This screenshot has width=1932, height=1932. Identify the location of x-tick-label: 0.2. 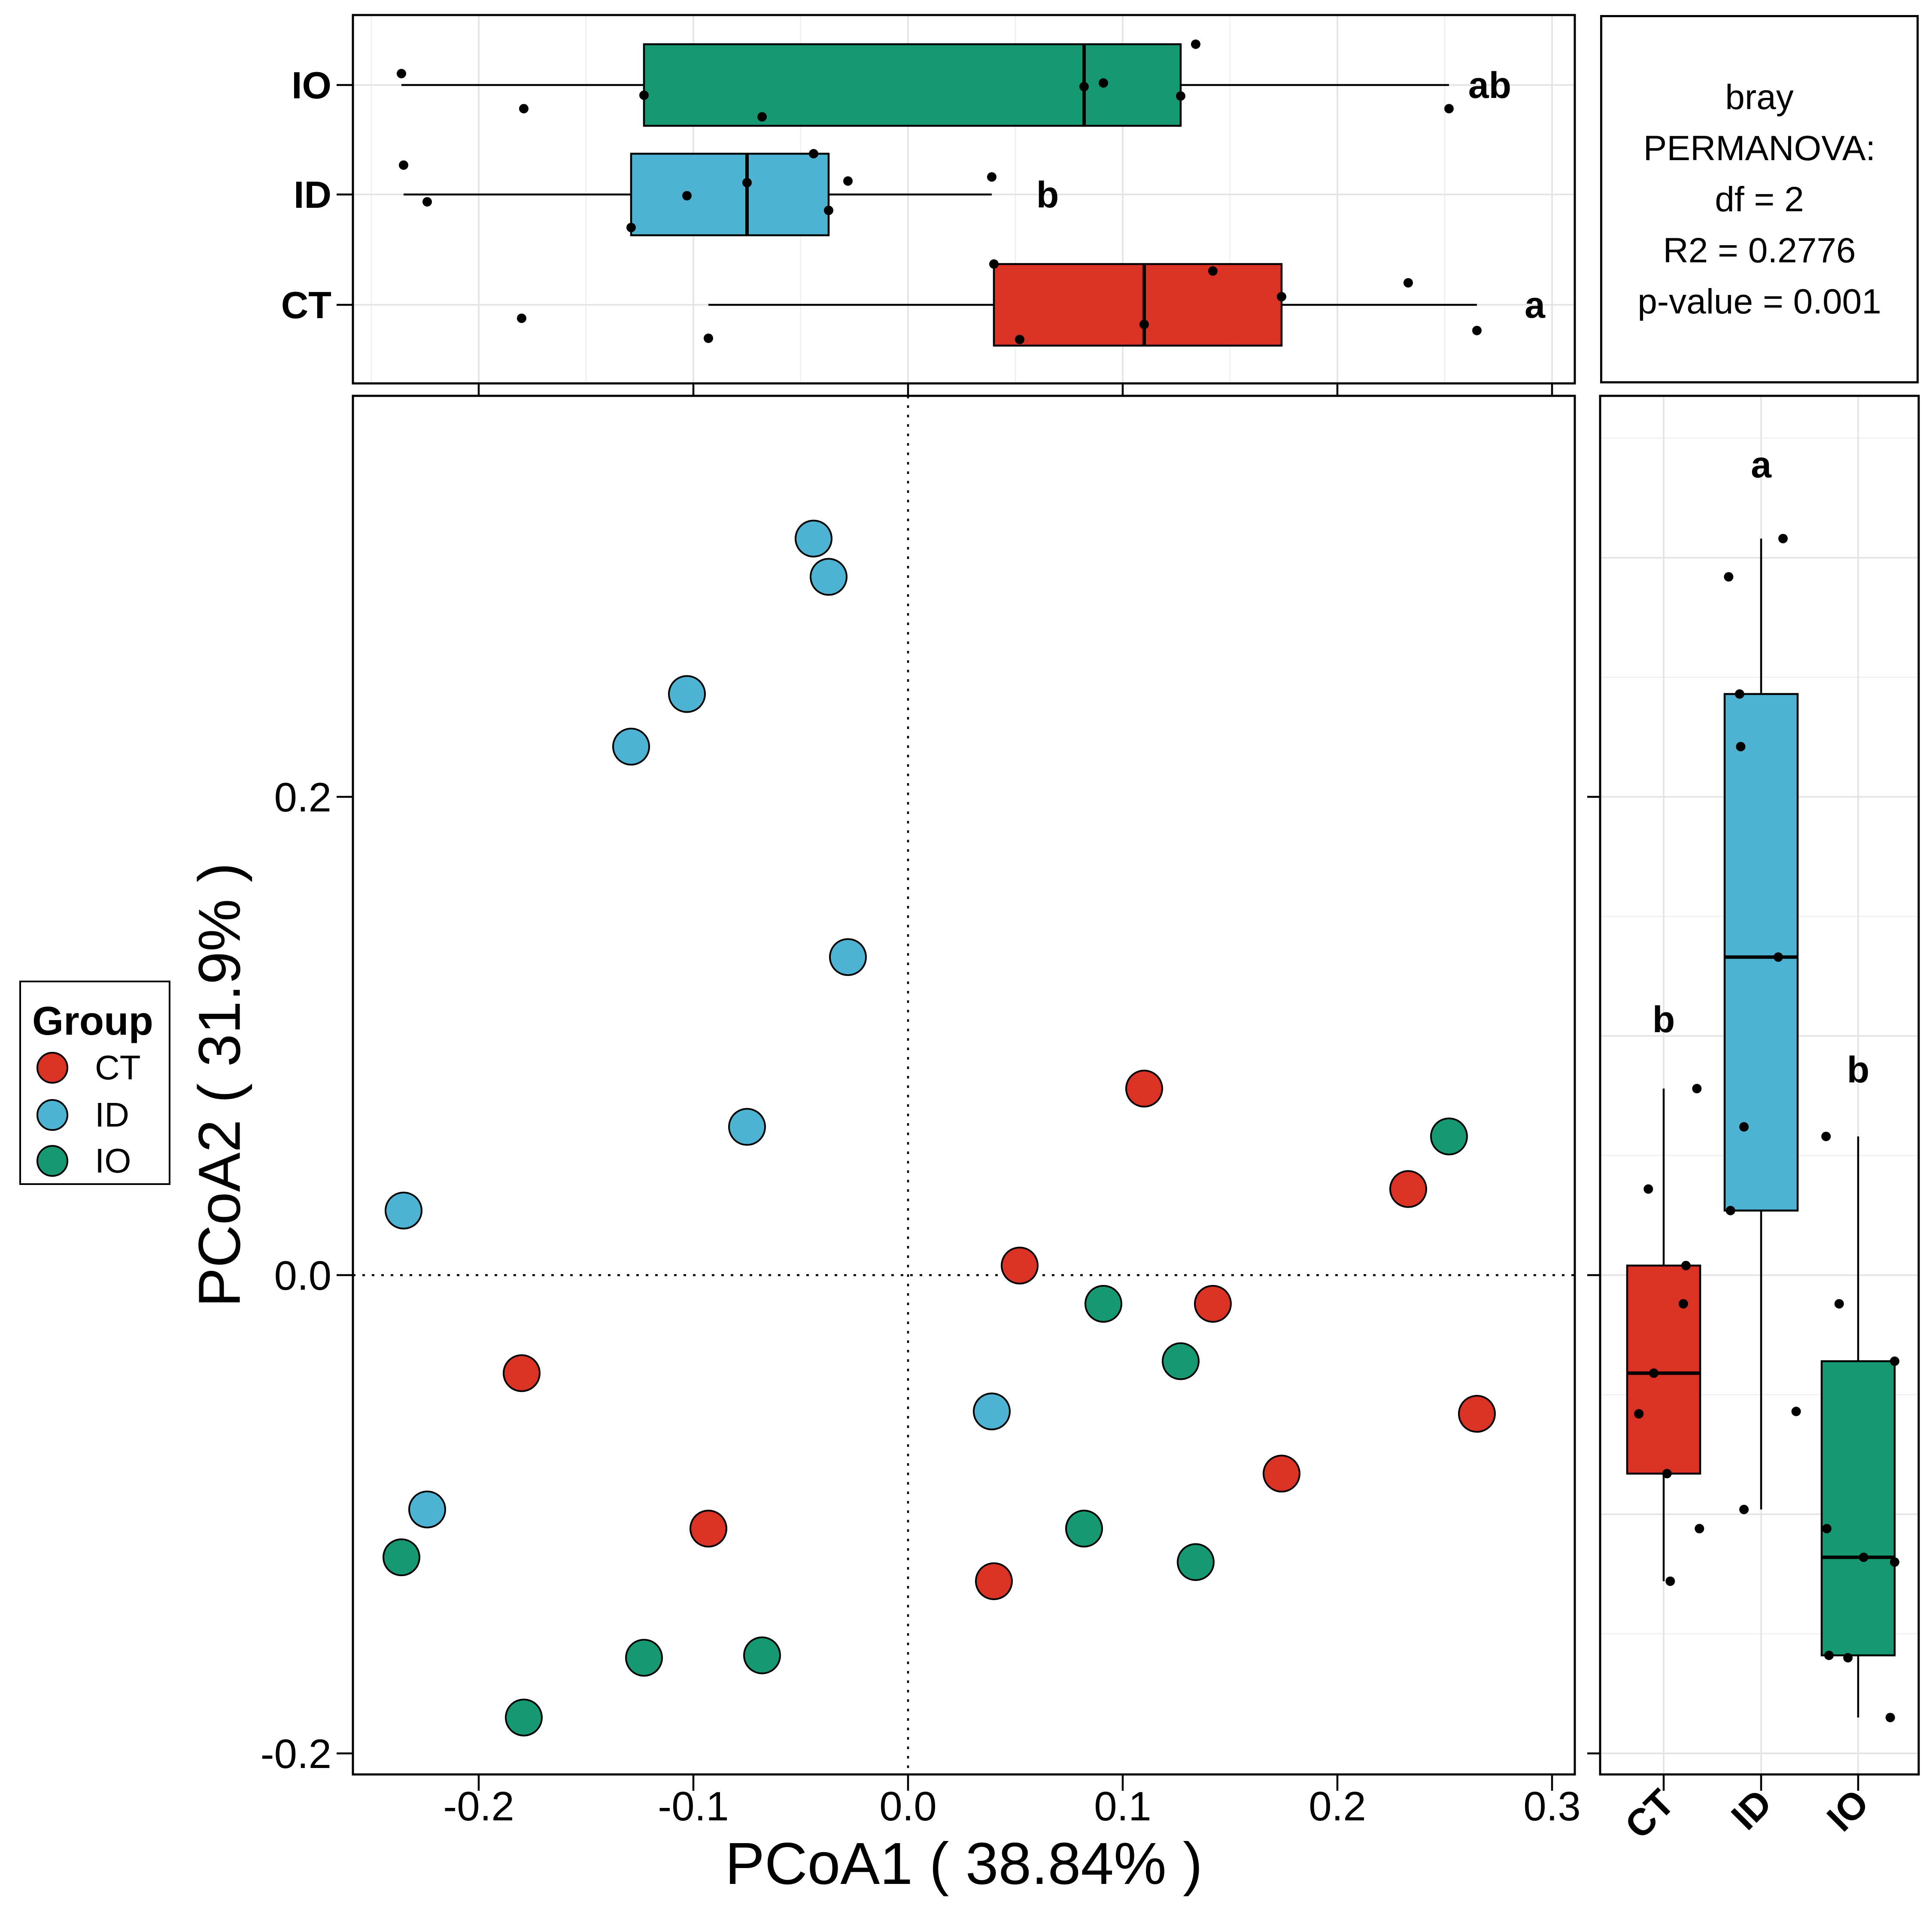
(1338, 1806).